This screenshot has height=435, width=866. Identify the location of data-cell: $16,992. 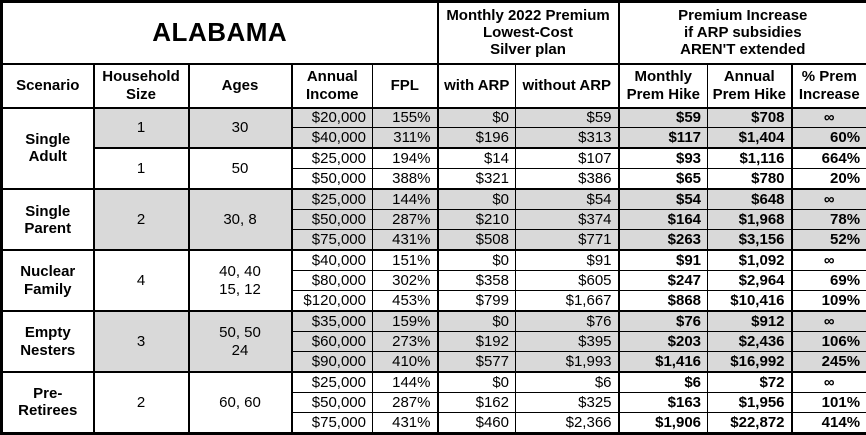
(750, 361).